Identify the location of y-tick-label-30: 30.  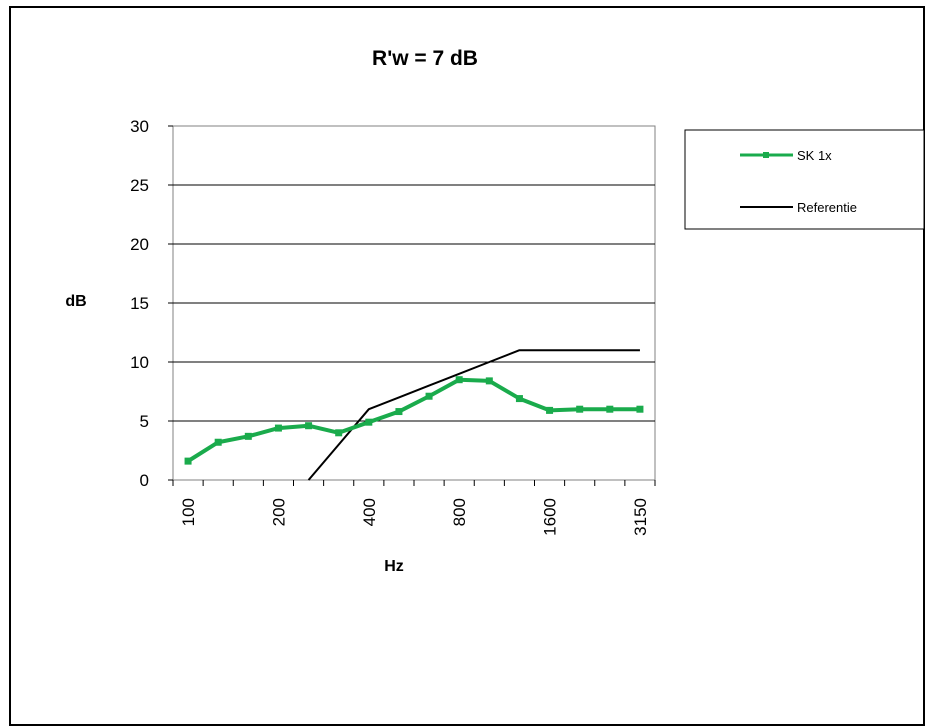
(139, 126).